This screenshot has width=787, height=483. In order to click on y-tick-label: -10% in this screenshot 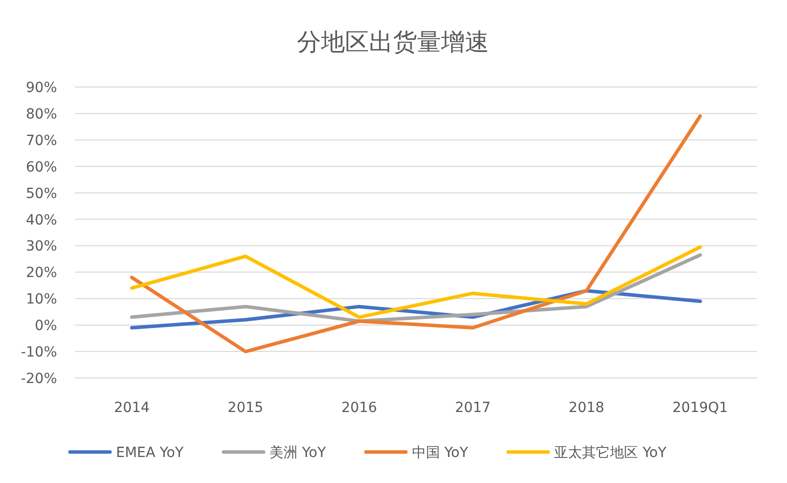, I will do `click(38, 352)`.